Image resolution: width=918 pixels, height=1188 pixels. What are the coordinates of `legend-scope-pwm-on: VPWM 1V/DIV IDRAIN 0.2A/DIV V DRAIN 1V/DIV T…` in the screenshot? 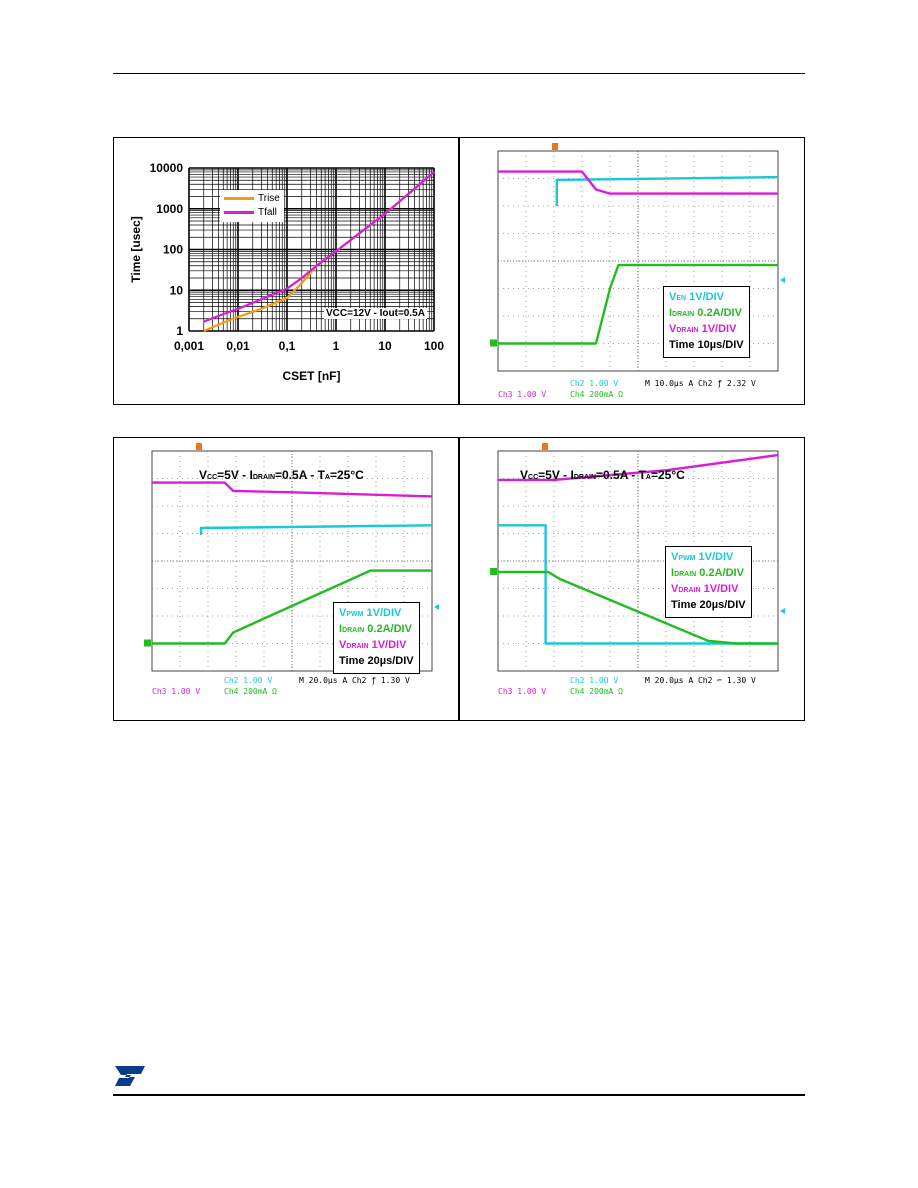 It's located at (376, 638).